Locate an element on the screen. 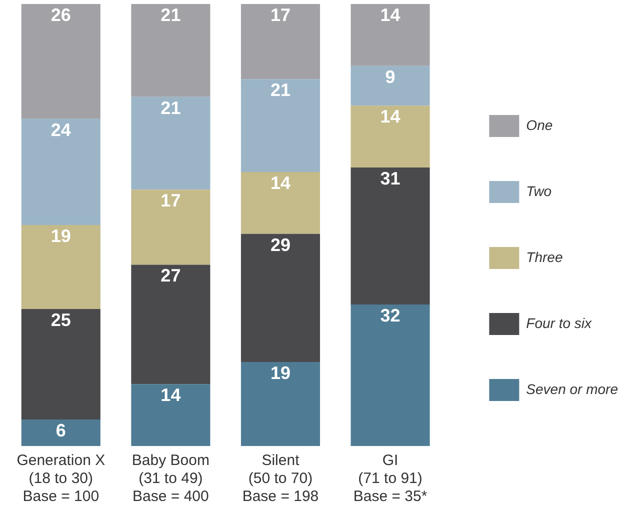 Image resolution: width=634 pixels, height=512 pixels. data-label: 29 is located at coordinates (280, 244).